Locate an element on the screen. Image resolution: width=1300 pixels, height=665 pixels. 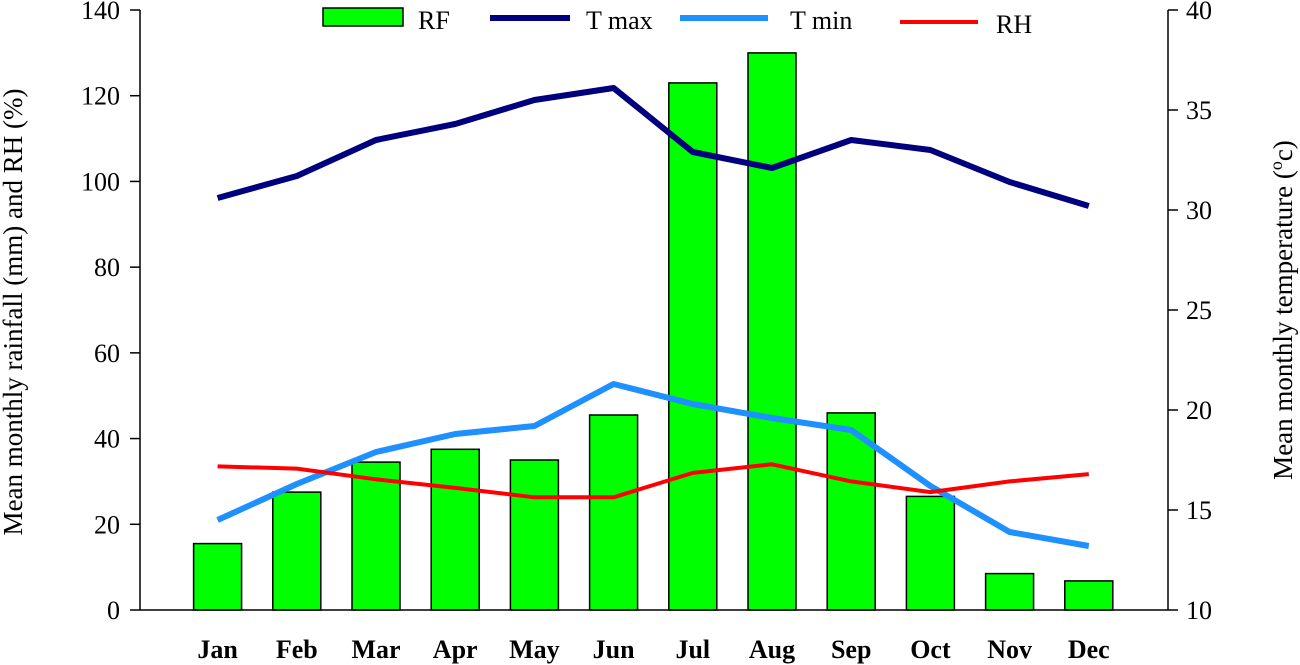
bar-rf-jun is located at coordinates (613, 512).